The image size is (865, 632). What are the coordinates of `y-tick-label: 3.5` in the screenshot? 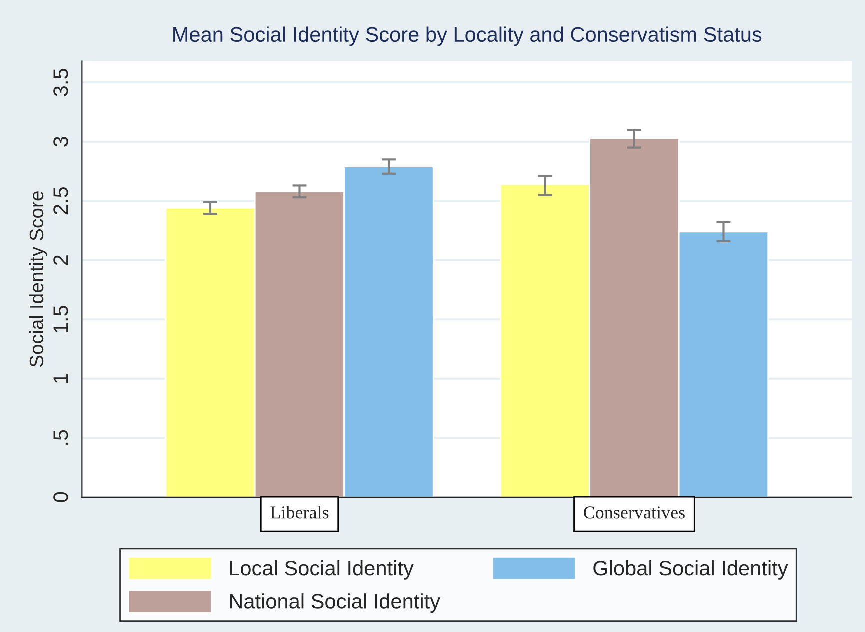 It's located at (61, 82).